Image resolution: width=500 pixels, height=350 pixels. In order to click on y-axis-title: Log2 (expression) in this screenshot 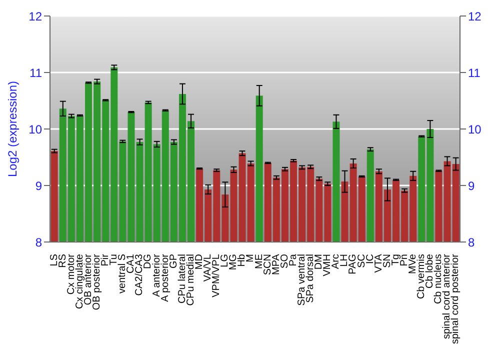, I will do `click(12, 129)`.